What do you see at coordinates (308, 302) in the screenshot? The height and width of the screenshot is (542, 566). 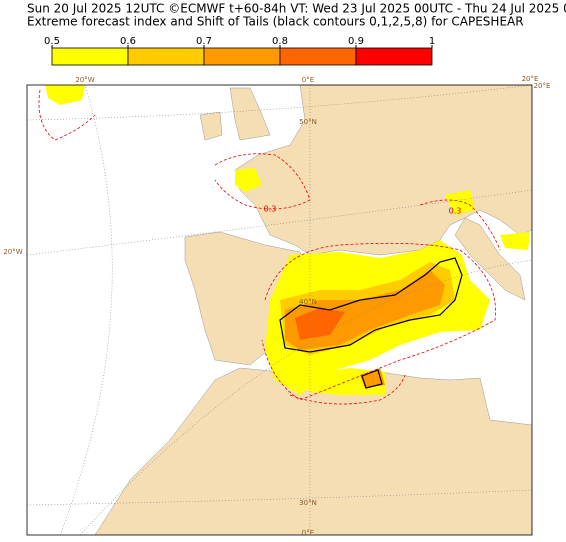 I see `graticule-label: 40°N` at bounding box center [308, 302].